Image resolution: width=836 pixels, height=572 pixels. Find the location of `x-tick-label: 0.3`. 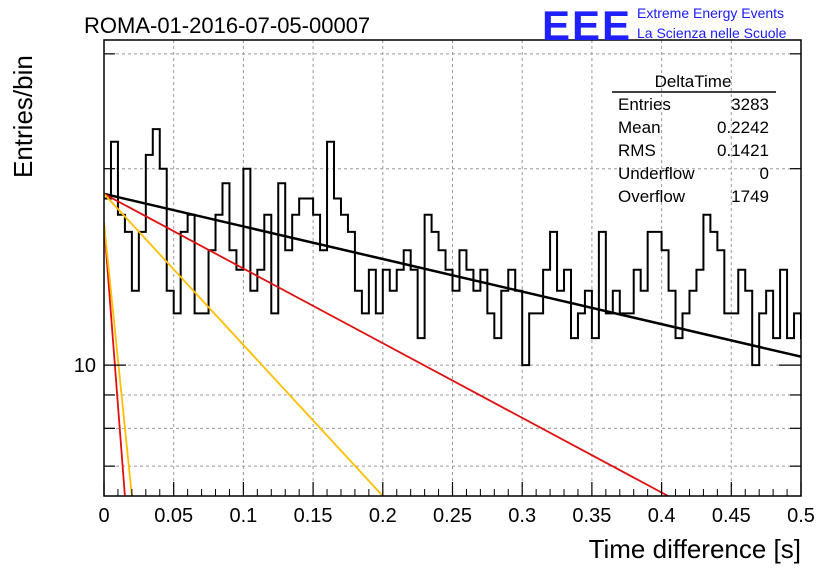

x-tick-label: 0.3 is located at coordinates (522, 516).